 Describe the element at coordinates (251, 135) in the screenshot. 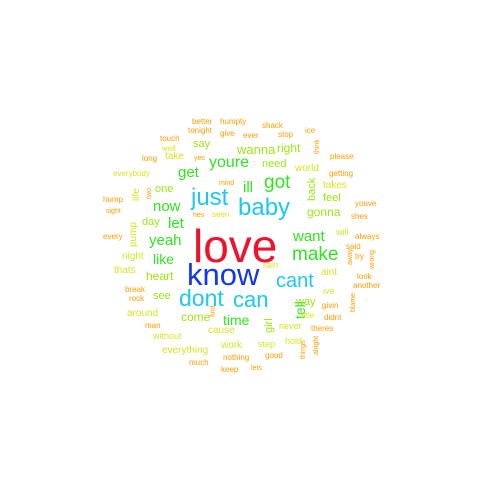

I see `cloud-word-ever: ever` at that location.